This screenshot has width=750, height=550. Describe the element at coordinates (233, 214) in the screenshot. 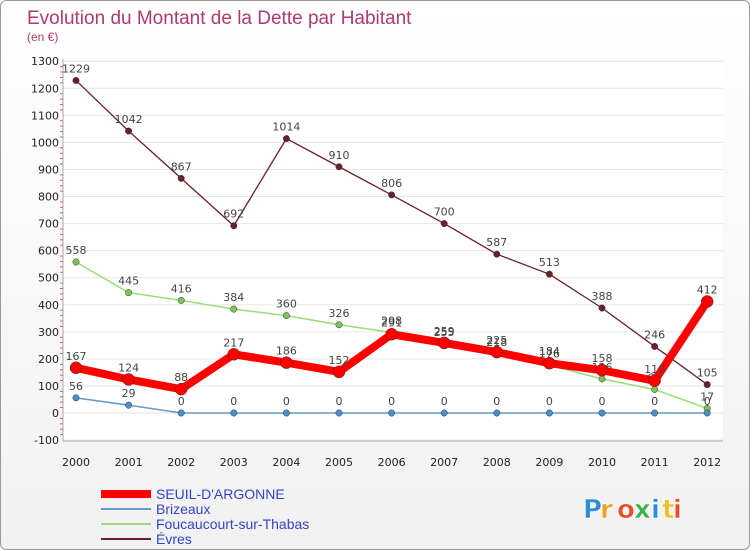

I see `data-label--vres: 692` at that location.